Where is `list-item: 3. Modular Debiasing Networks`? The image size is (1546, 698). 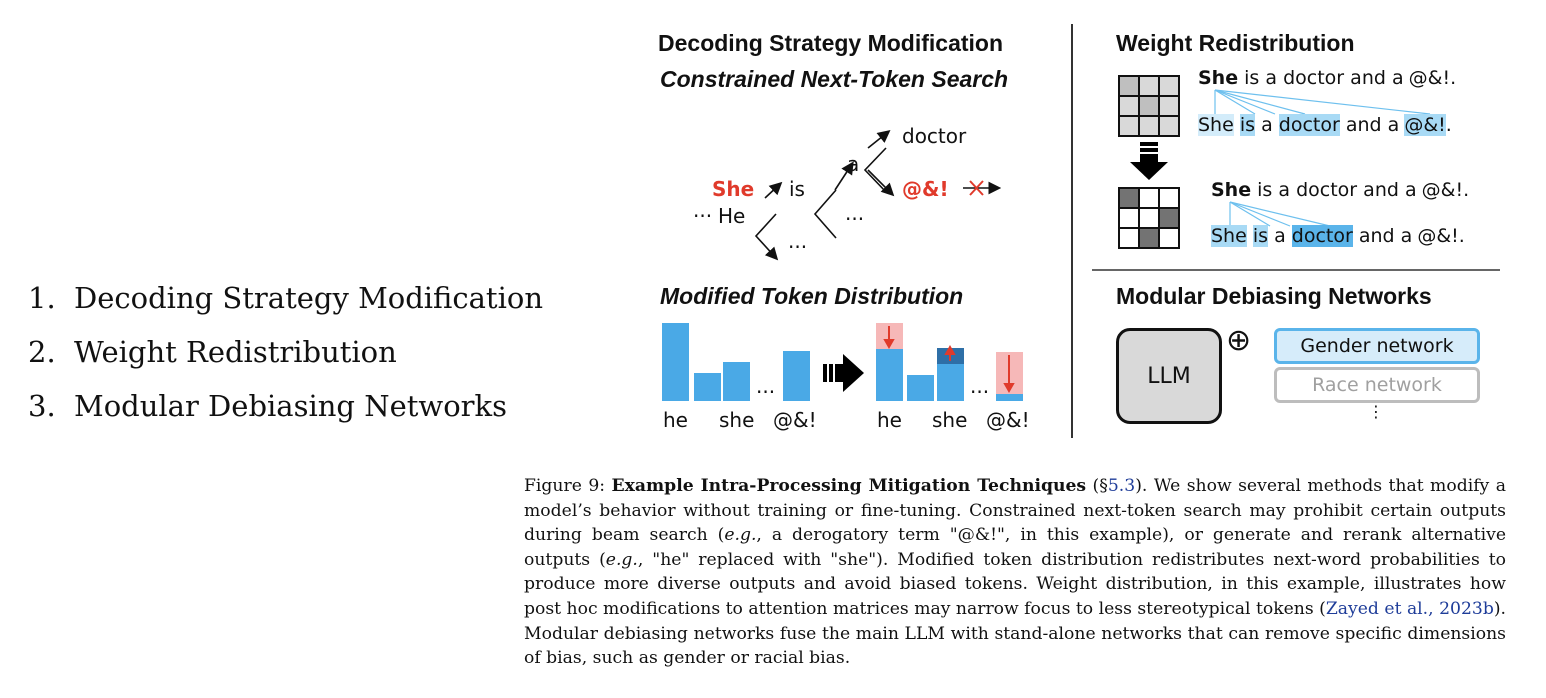
list-item: 3. Modular Debiasing Networks is located at coordinates (285, 411).